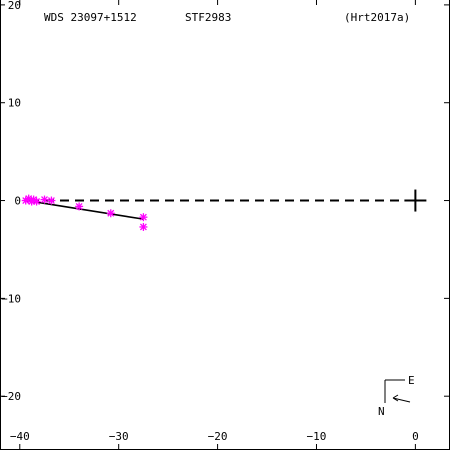 This screenshot has height=450, width=450. Describe the element at coordinates (411, 380) in the screenshot. I see `compass-east-label: E` at that location.